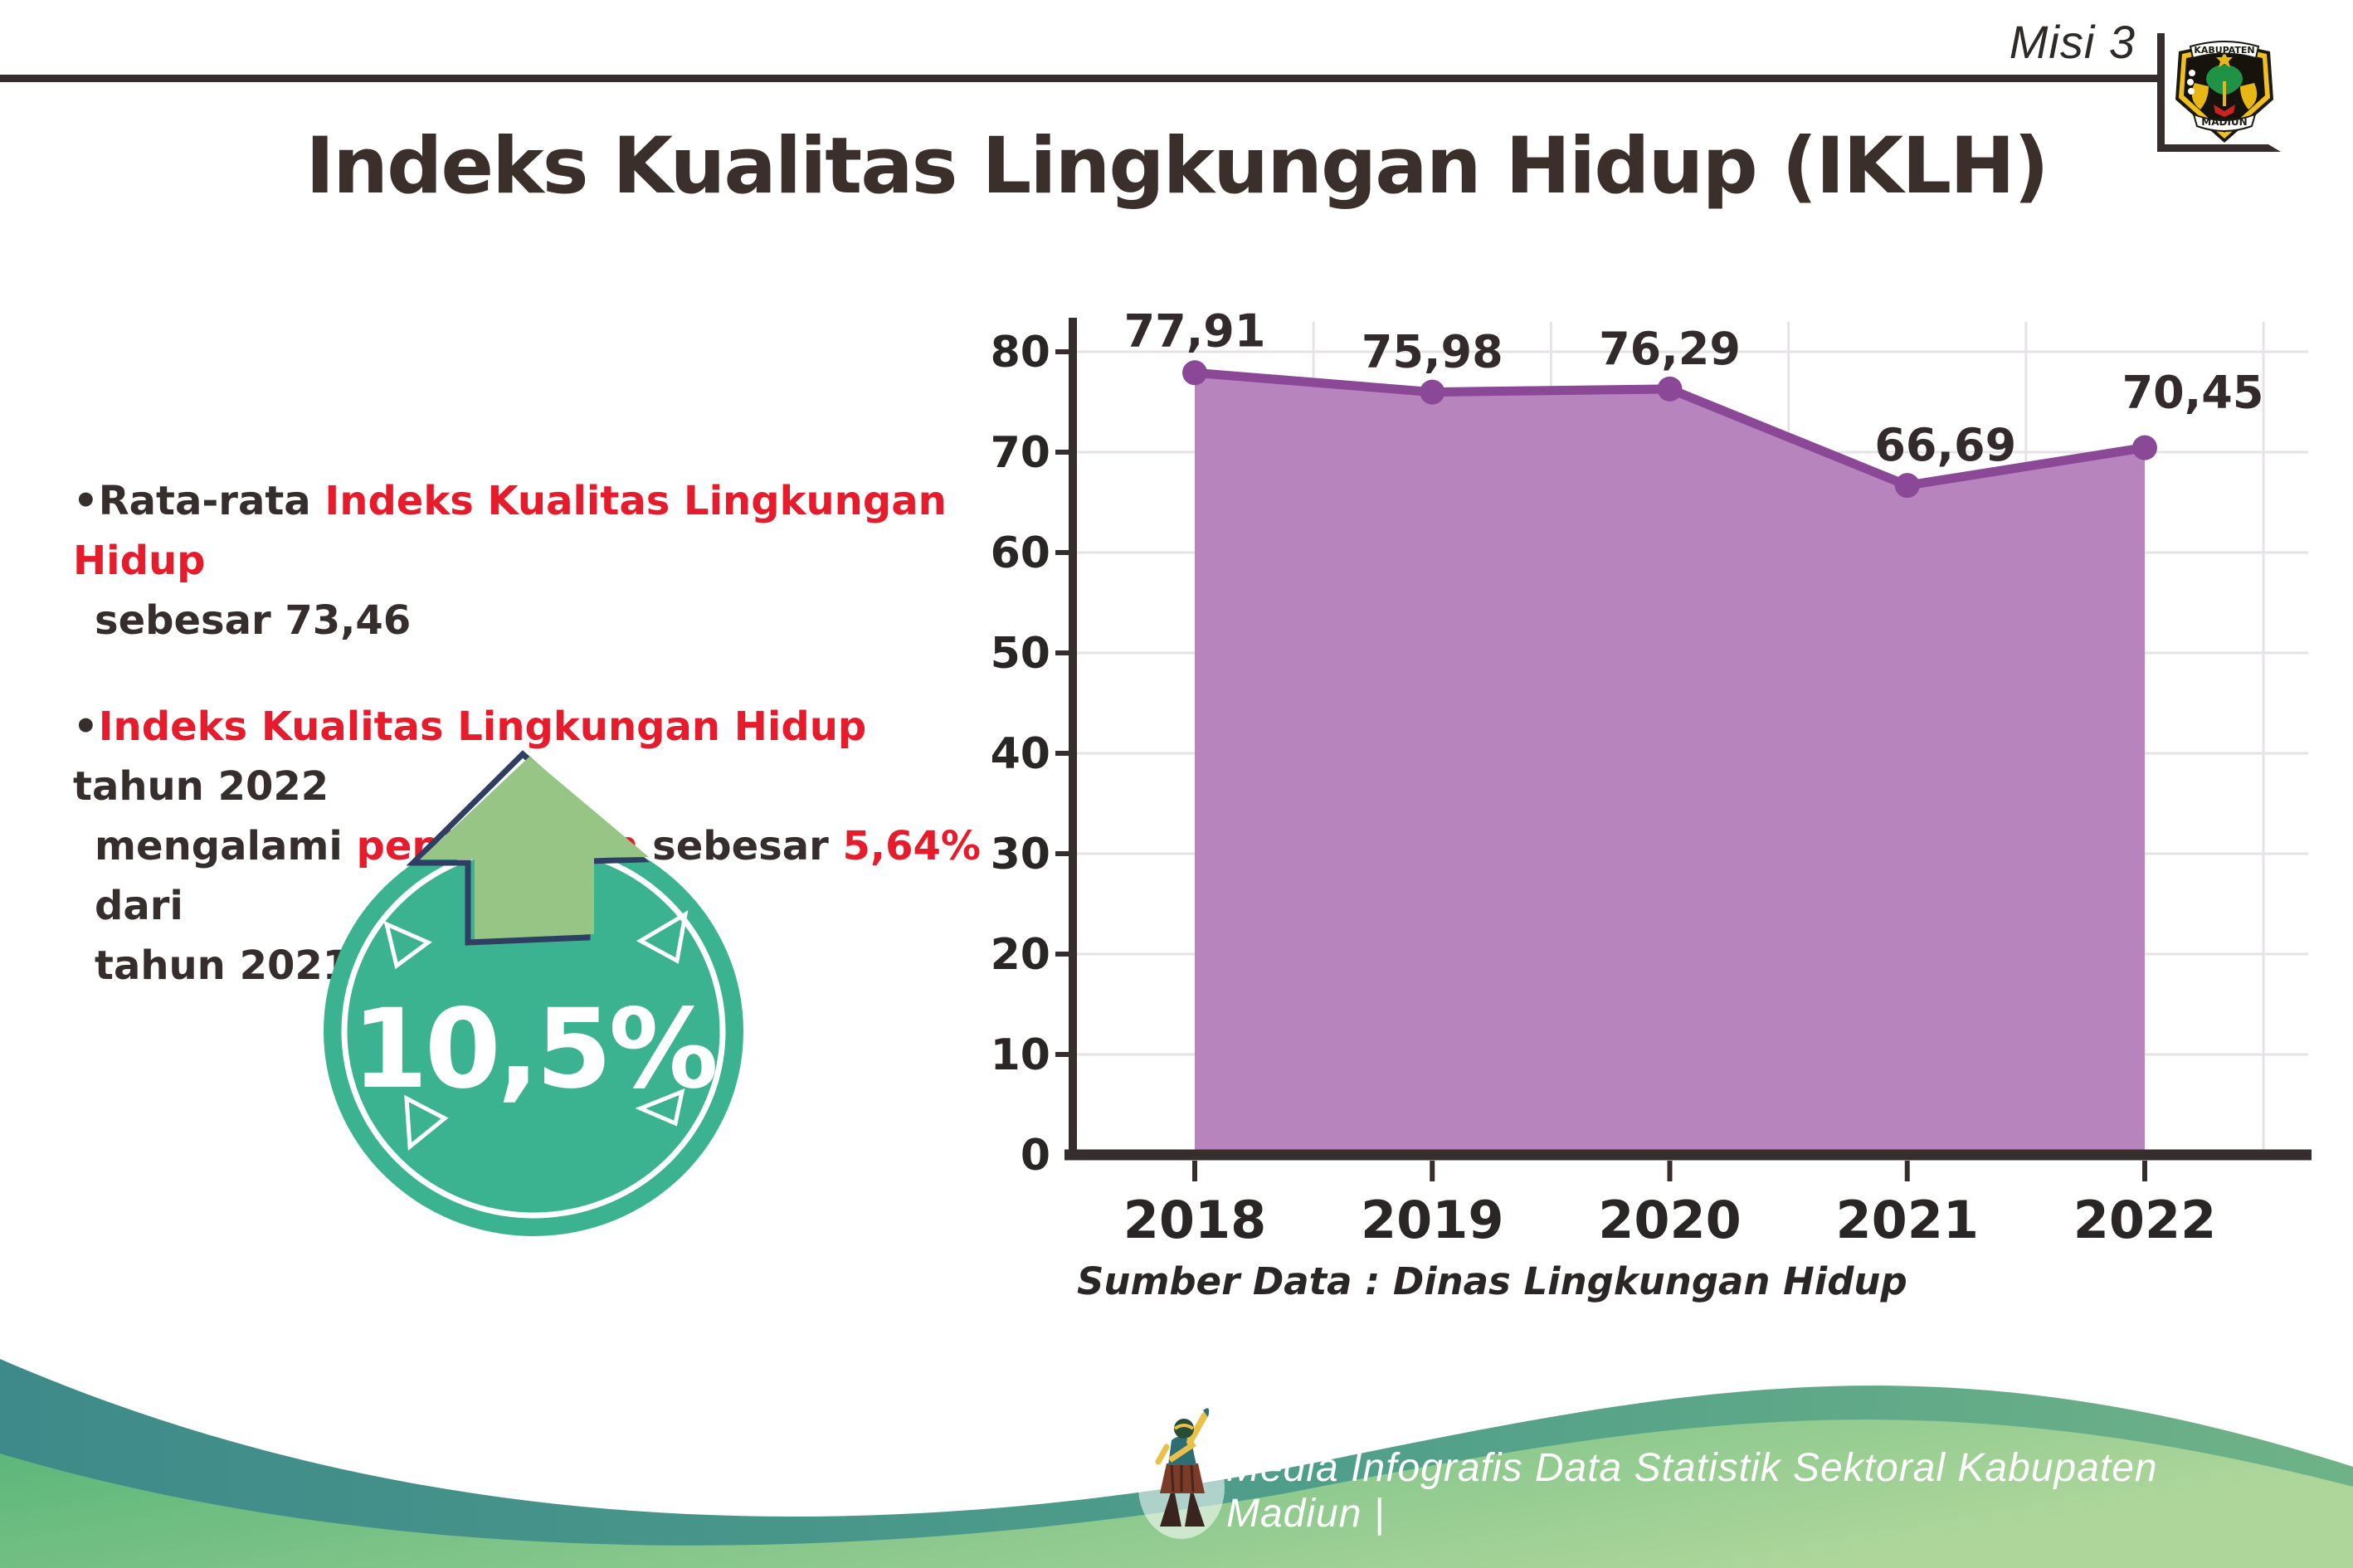  I want to click on bullet-text-red: 5,64%, so click(912, 846).